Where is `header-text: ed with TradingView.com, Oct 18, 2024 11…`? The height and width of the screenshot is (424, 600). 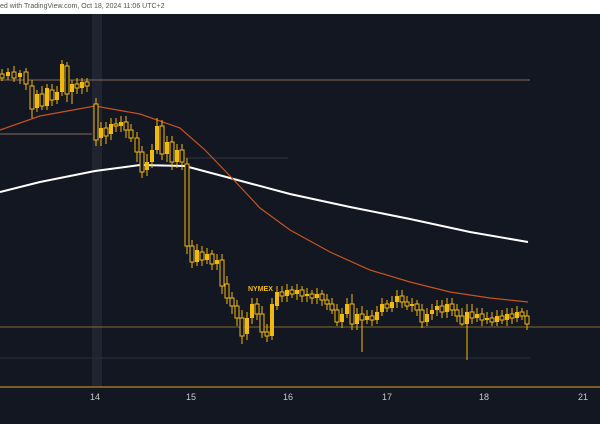 header-text: ed with TradingView.com, Oct 18, 2024 11… is located at coordinates (82, 6).